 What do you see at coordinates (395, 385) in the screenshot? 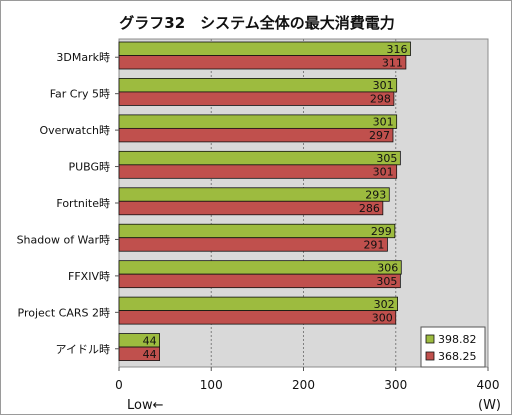
I see `x-tick-label: 300` at bounding box center [395, 385].